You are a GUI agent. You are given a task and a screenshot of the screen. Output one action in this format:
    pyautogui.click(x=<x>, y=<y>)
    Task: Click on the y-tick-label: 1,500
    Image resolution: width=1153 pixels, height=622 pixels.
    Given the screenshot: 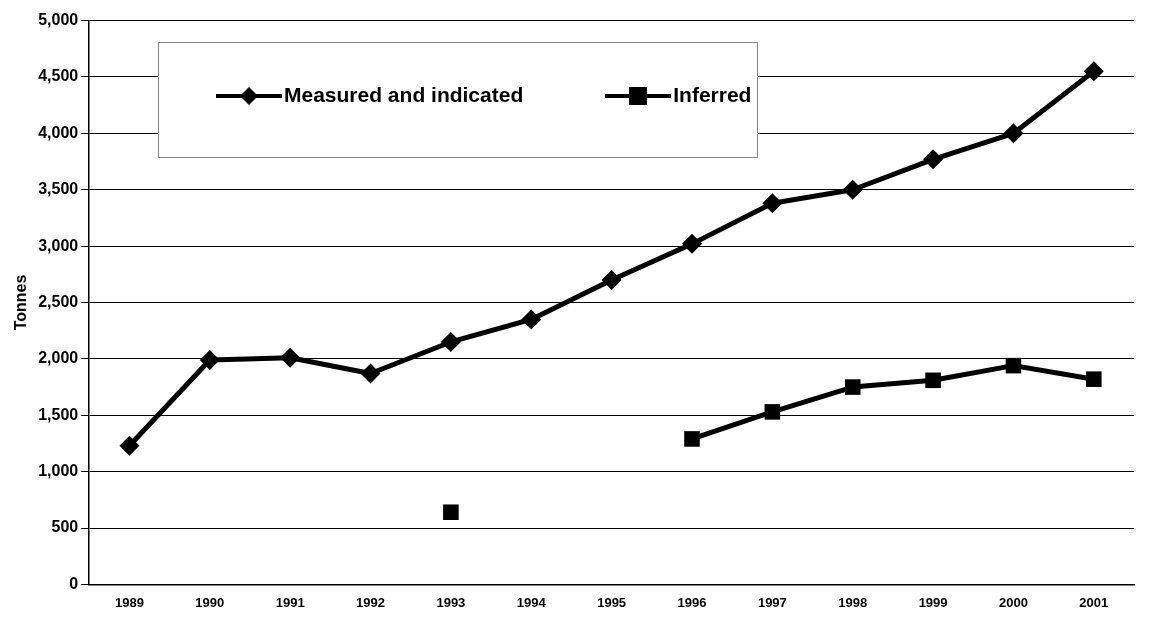 What is the action you would take?
    pyautogui.click(x=58, y=414)
    